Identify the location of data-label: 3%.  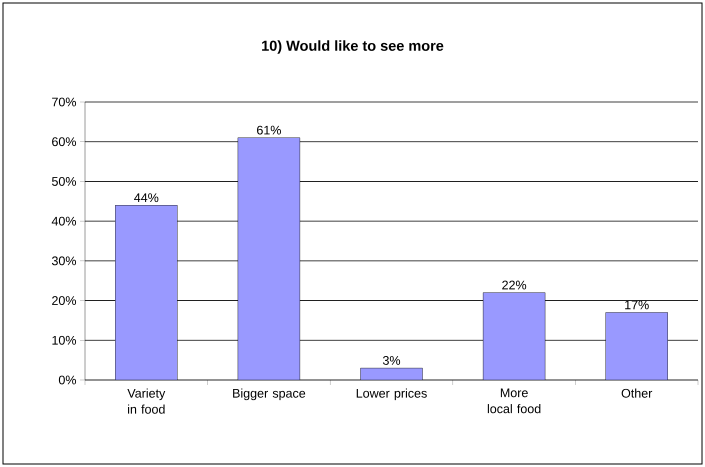
(391, 360).